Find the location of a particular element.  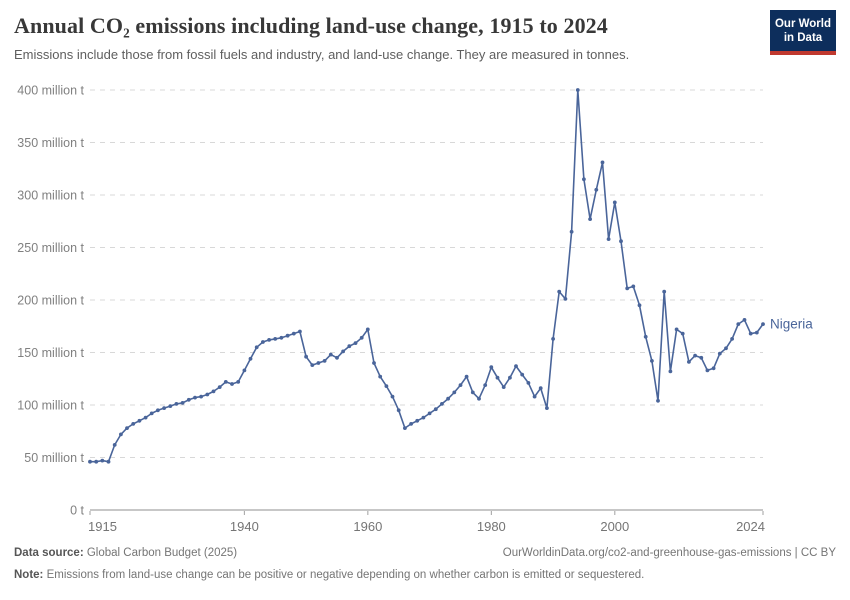

series-label-nigeria: Nigeria is located at coordinates (791, 324).